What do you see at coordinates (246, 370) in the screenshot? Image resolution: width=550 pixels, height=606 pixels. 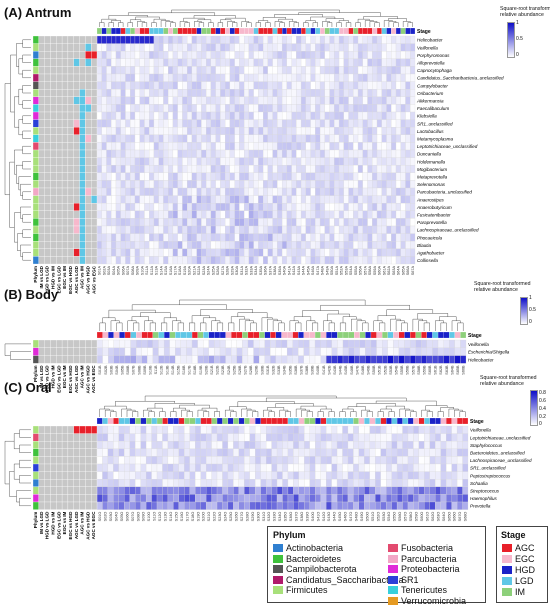 I see `sample-label: S27B` at bounding box center [246, 370].